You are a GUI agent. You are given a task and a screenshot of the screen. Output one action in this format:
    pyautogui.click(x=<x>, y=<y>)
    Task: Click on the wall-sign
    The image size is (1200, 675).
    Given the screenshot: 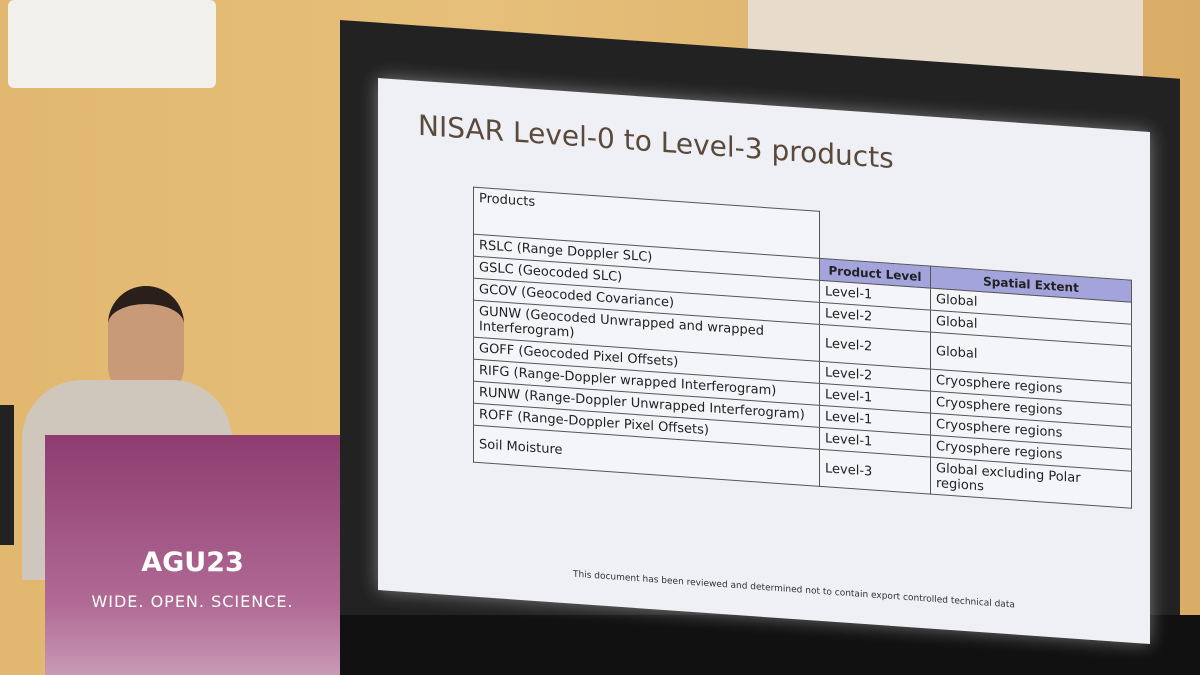 What is the action you would take?
    pyautogui.click(x=112, y=44)
    